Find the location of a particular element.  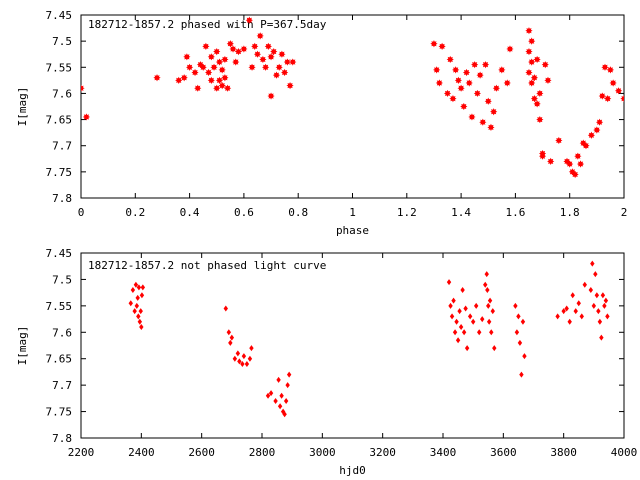

chart-title: 182712-1857.2 phased with P=367.5day is located at coordinates (207, 24).